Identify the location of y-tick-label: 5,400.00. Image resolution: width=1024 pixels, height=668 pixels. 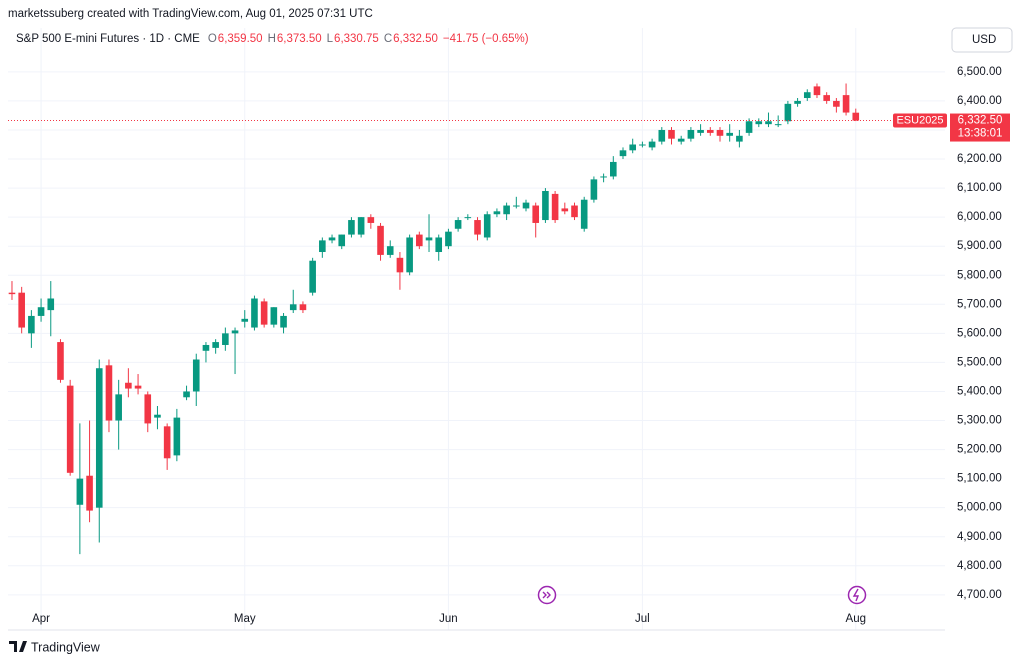
(979, 391).